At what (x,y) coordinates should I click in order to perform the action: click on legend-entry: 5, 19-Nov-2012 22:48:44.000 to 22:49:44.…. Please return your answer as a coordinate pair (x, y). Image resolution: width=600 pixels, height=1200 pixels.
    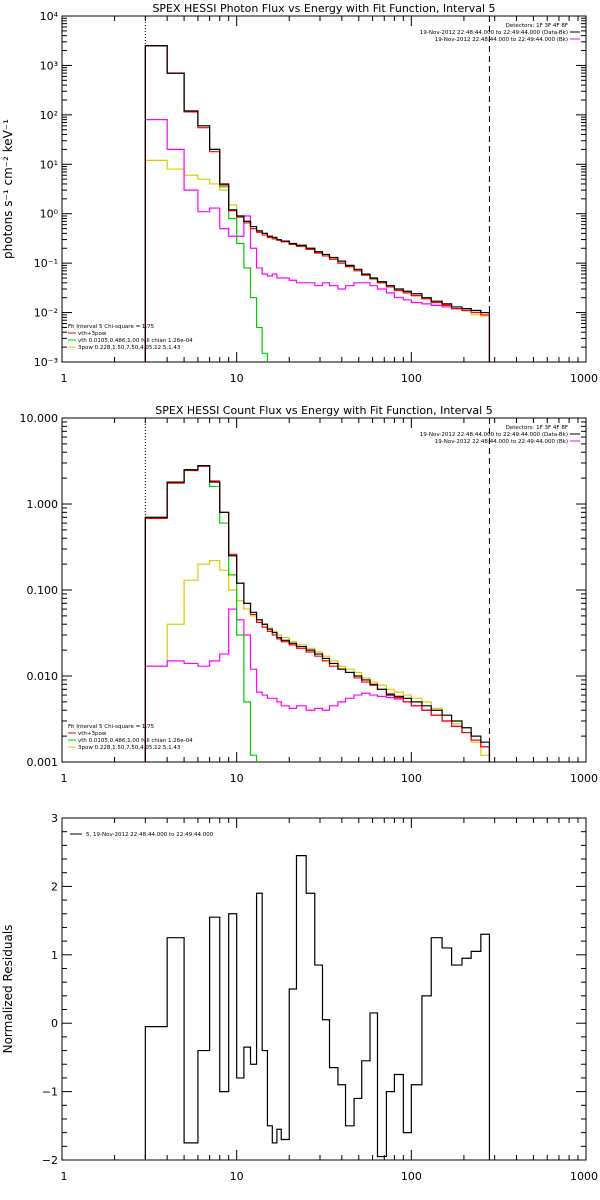
    Looking at the image, I should click on (150, 835).